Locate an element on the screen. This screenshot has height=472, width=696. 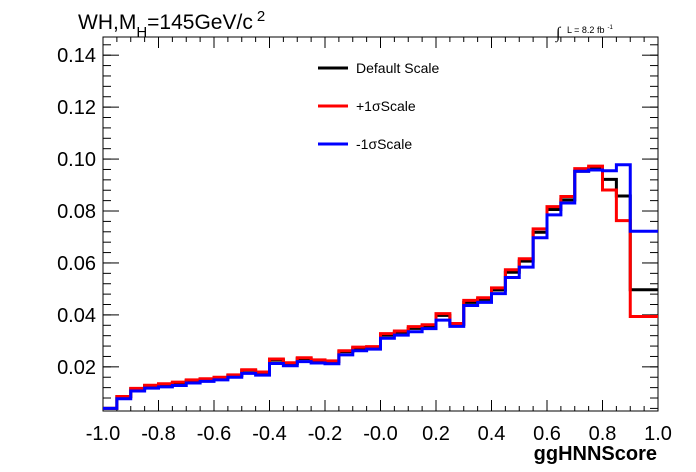
x-tick-label: 0.2 is located at coordinates (436, 434).